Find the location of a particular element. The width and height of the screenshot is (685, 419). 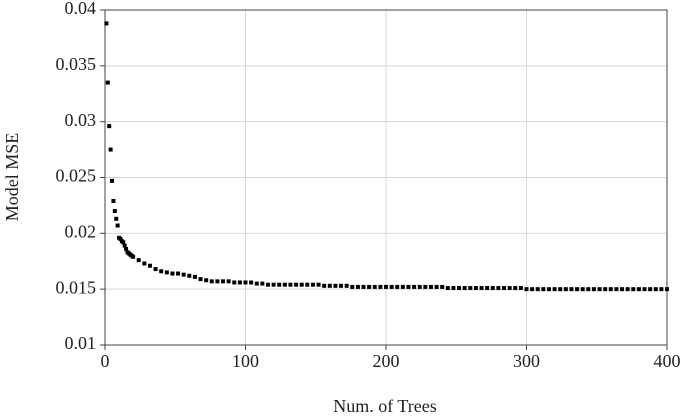

x-tick-label: 0 is located at coordinates (105, 361).